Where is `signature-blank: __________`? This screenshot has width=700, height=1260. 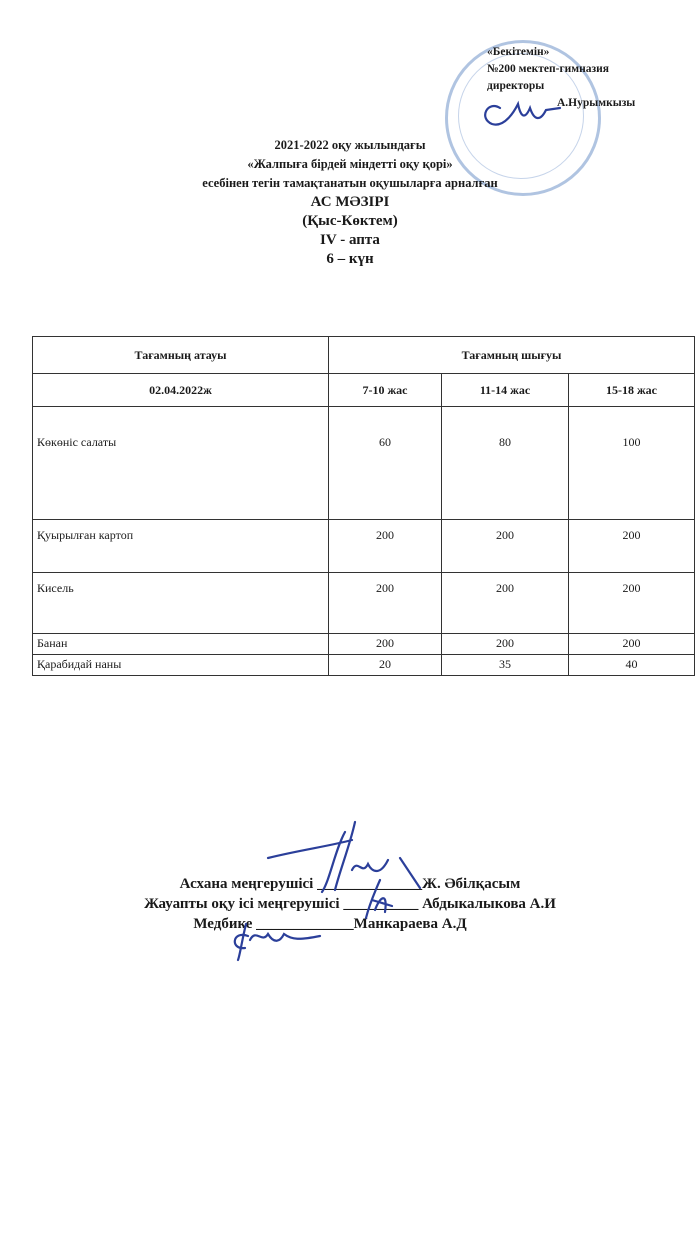
signature-blank: __________ is located at coordinates (381, 904).